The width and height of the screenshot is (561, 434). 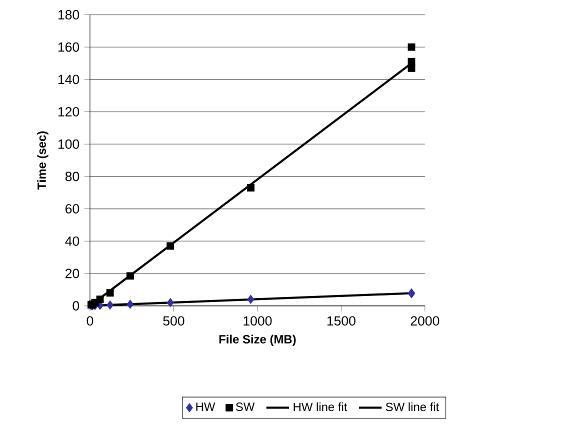 What do you see at coordinates (425, 321) in the screenshot?
I see `x-tick-label: 2000` at bounding box center [425, 321].